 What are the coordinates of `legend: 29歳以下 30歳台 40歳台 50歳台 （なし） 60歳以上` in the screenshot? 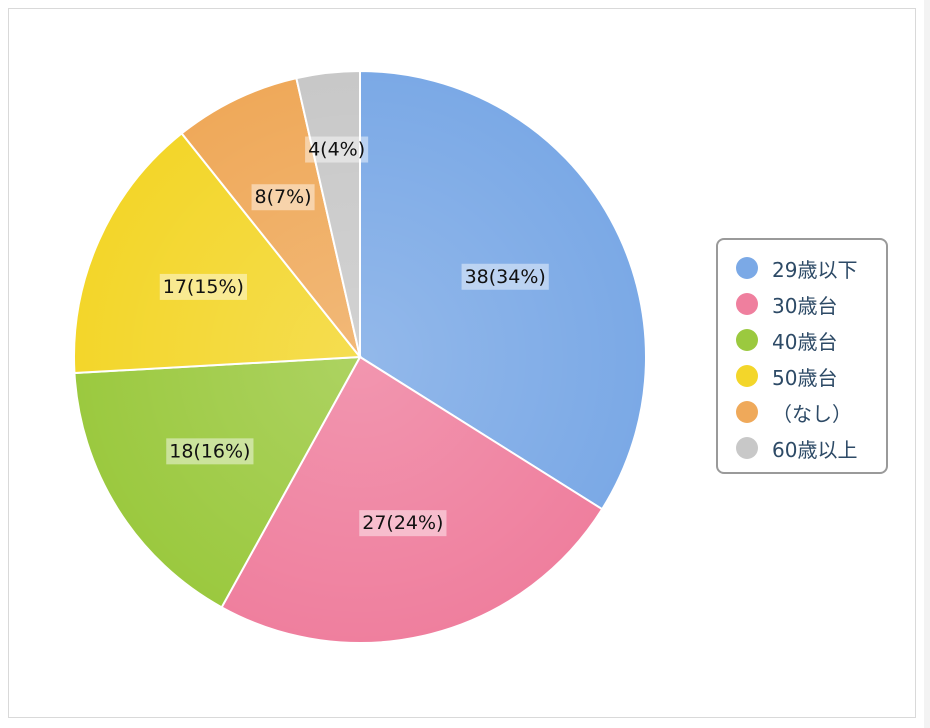 It's located at (802, 356).